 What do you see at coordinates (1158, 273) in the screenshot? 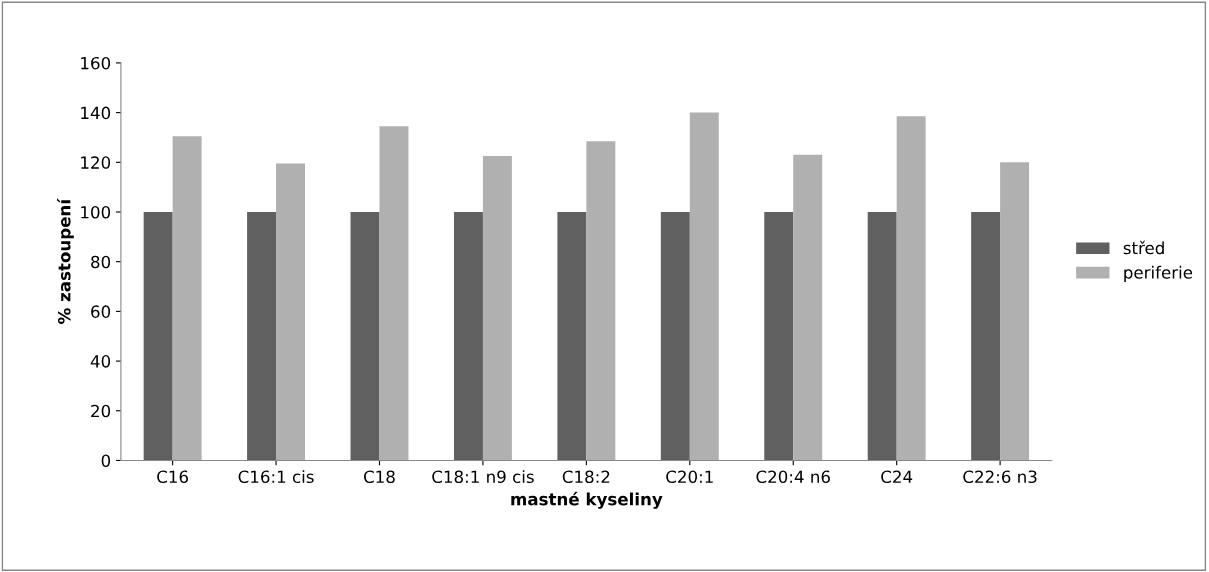
I see `legend-label: periferie` at bounding box center [1158, 273].